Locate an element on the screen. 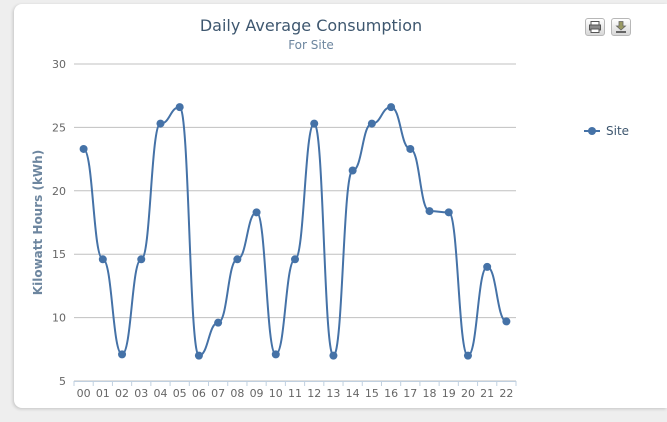 This screenshot has height=422, width=667. x-tick-label: 09 is located at coordinates (257, 393).